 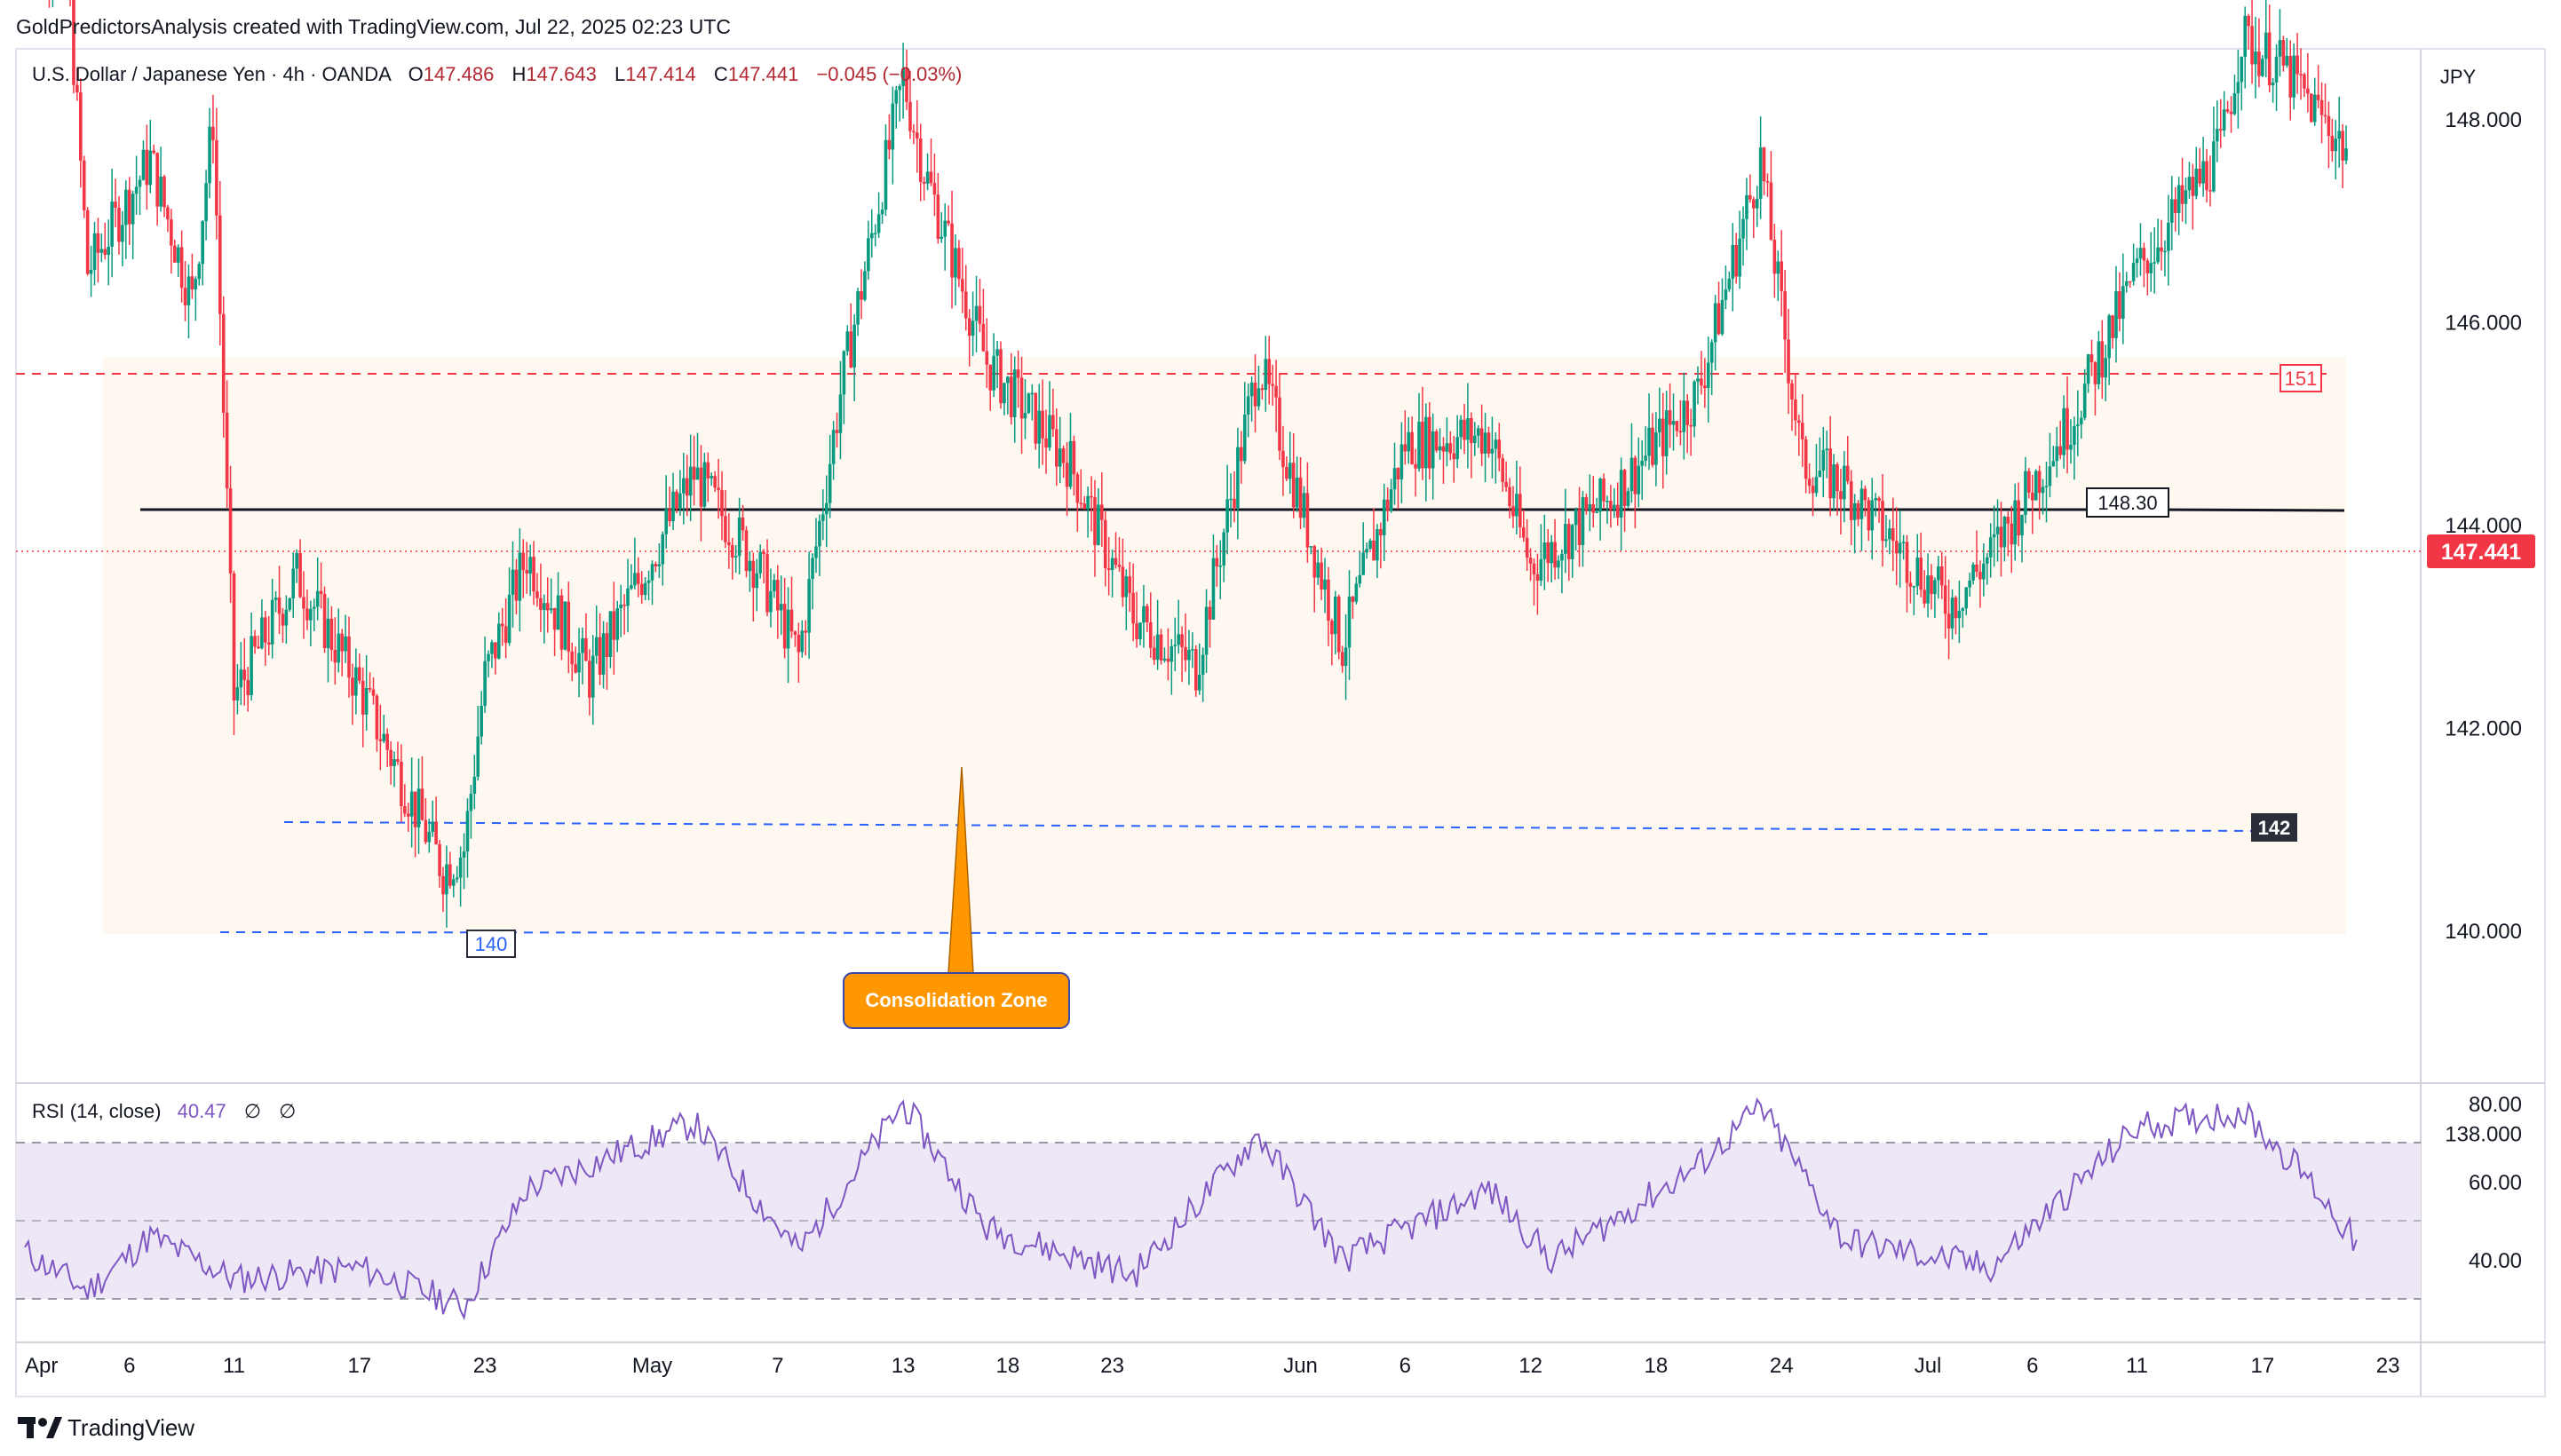 What do you see at coordinates (287, 1111) in the screenshot?
I see `rsi-extra-2: ∅` at bounding box center [287, 1111].